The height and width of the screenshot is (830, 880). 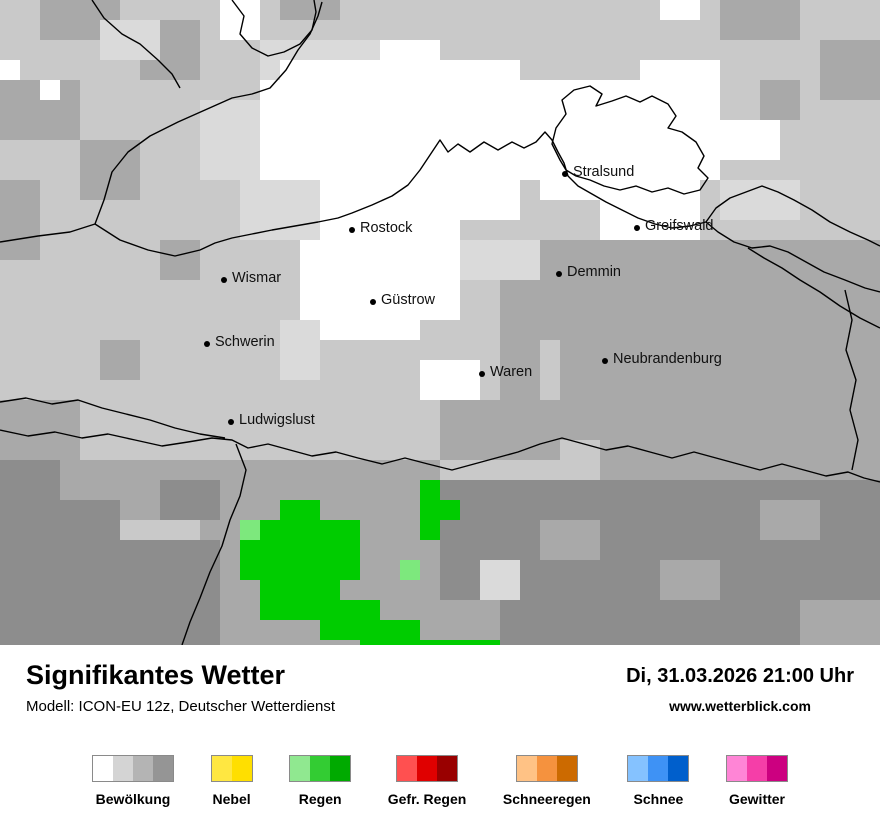 I want to click on legend-item-schneeregen: Schneeregen, so click(x=547, y=780).